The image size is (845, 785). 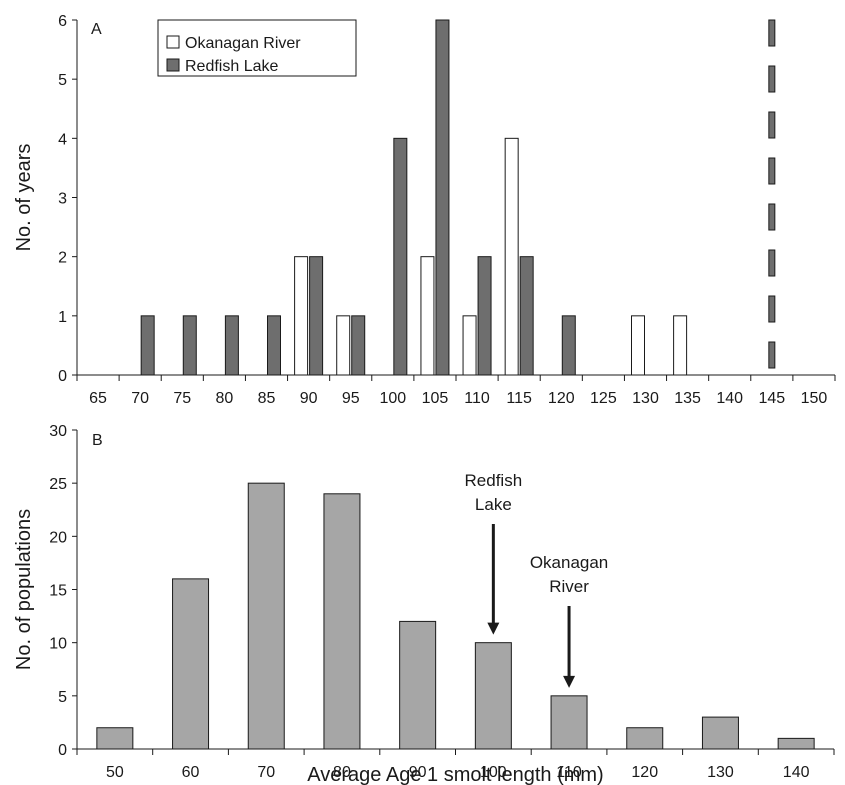 I want to click on y-axis-title: No. of years, so click(x=24, y=198).